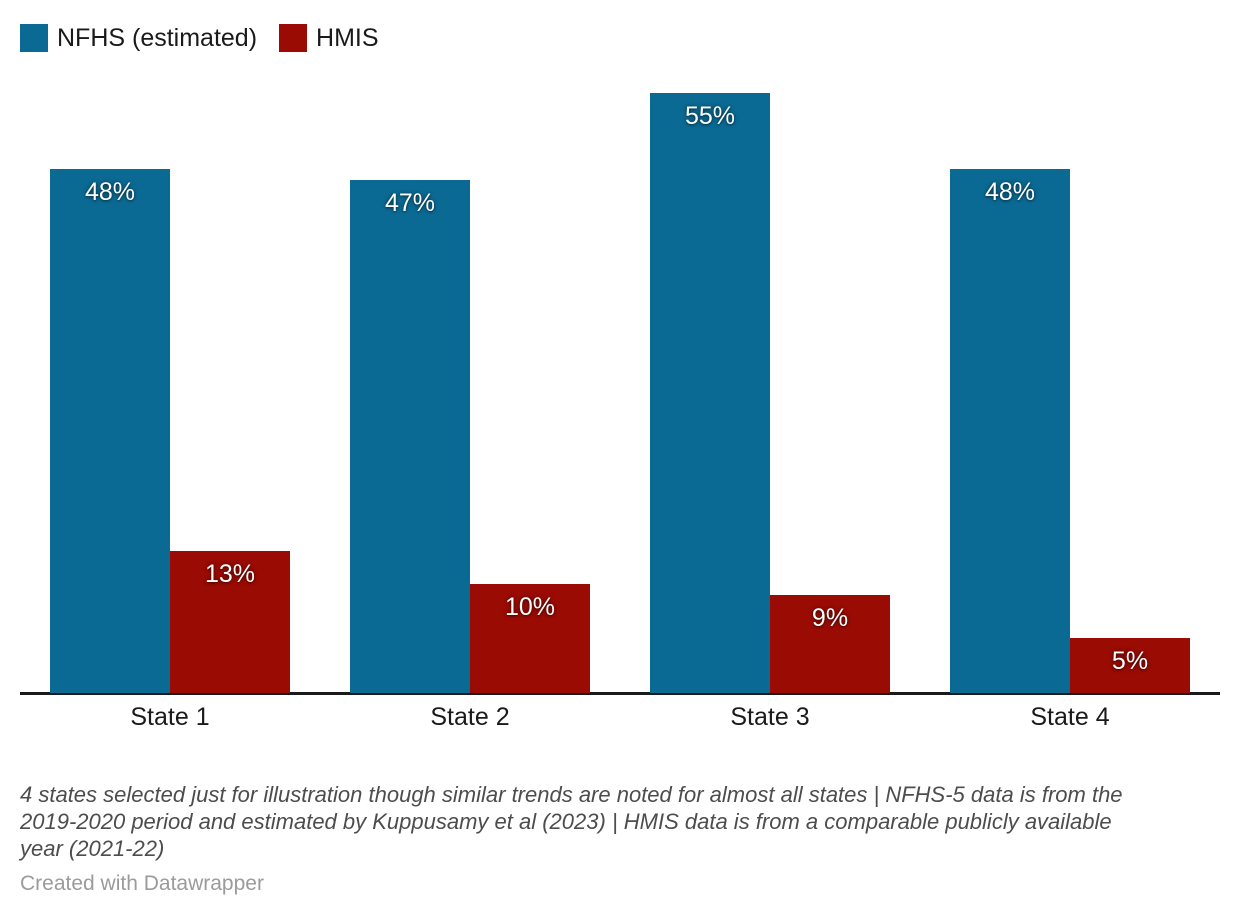 The width and height of the screenshot is (1240, 920). What do you see at coordinates (530, 638) in the screenshot?
I see `bar-hmis-state-2: 10%` at bounding box center [530, 638].